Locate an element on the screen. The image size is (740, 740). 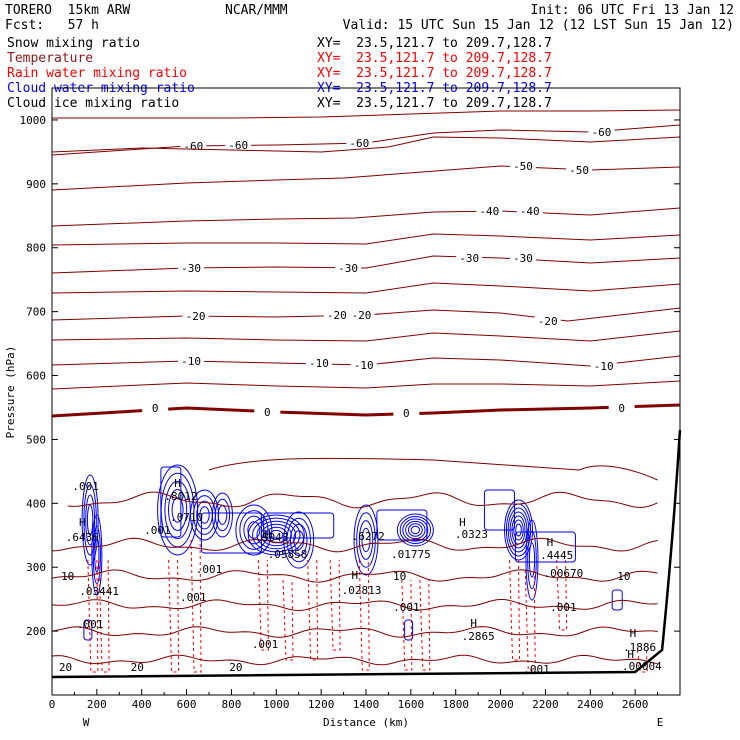
x-end-right: E is located at coordinates (660, 722).